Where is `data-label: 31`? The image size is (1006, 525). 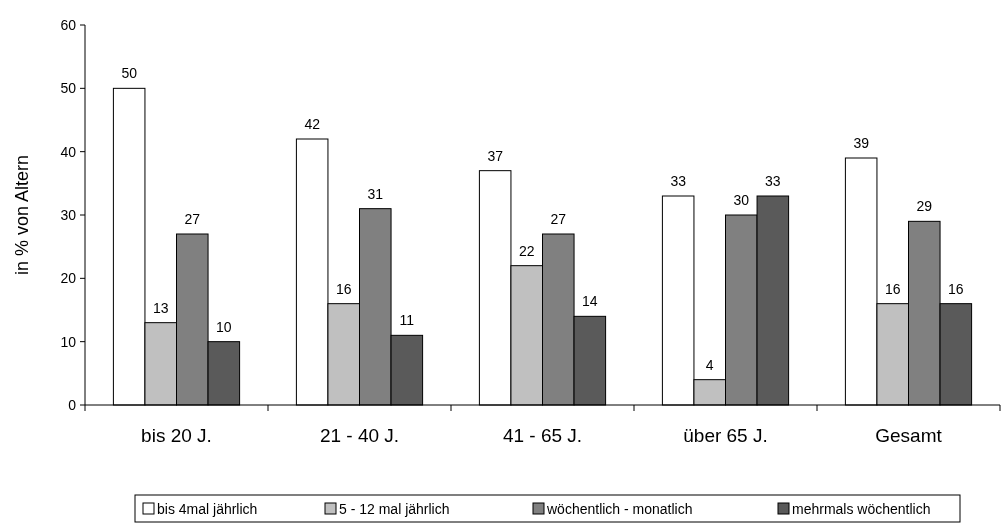
data-label: 31 is located at coordinates (375, 193).